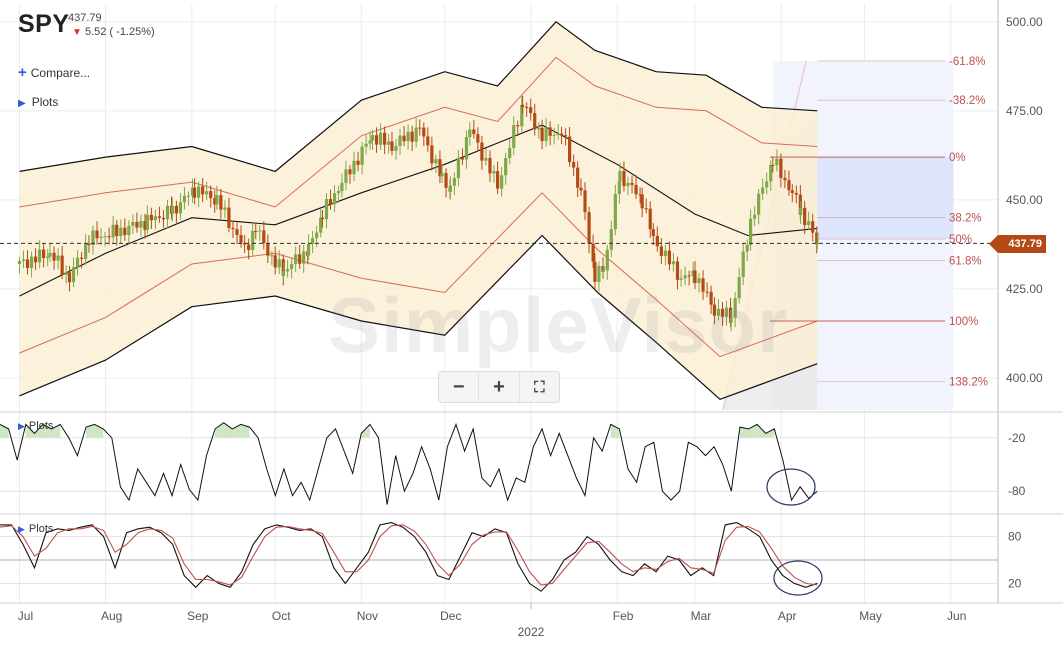 Image resolution: width=1063 pixels, height=645 pixels. What do you see at coordinates (1015, 583) in the screenshot?
I see `pane3-y-tick: 20` at bounding box center [1015, 583].